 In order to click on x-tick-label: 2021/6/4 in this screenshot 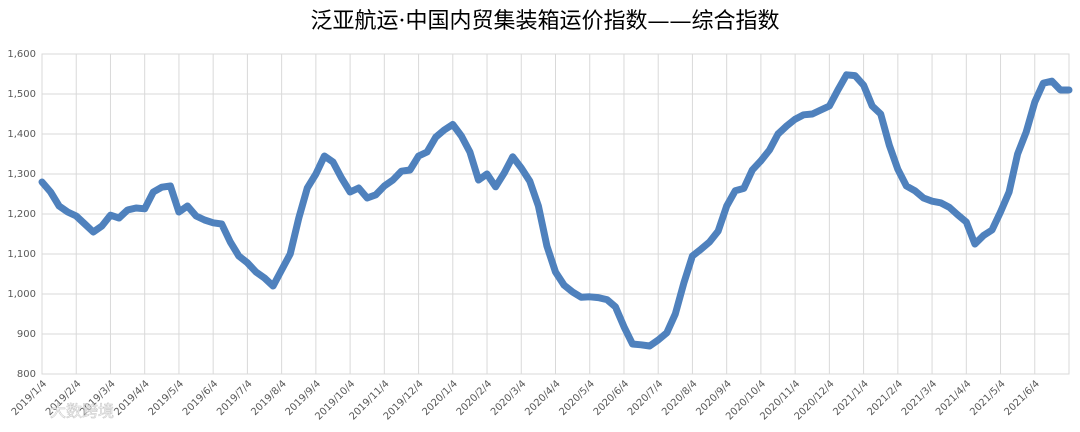, I will do `click(1022, 398)`.